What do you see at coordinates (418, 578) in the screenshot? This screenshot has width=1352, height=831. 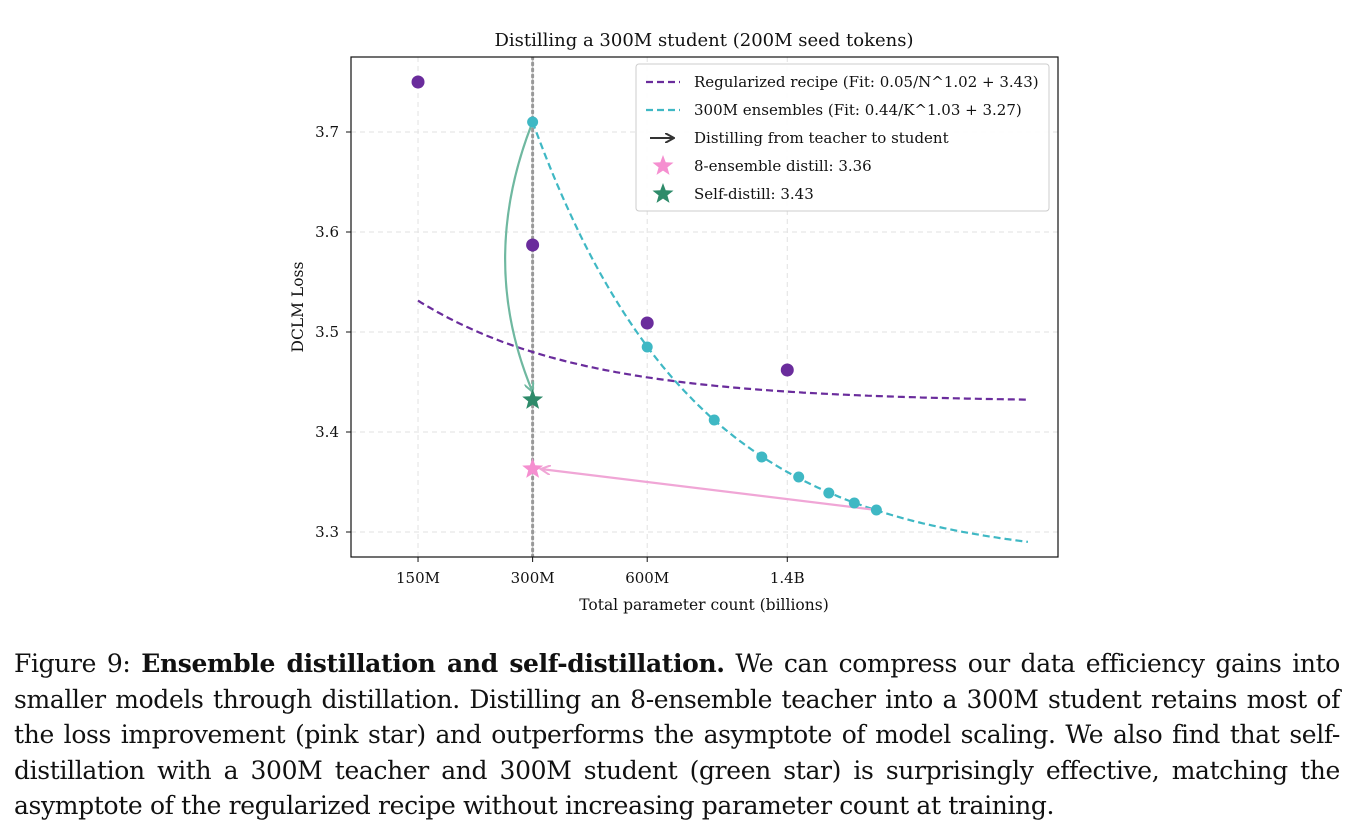 I see `x-tick-label: 150M` at bounding box center [418, 578].